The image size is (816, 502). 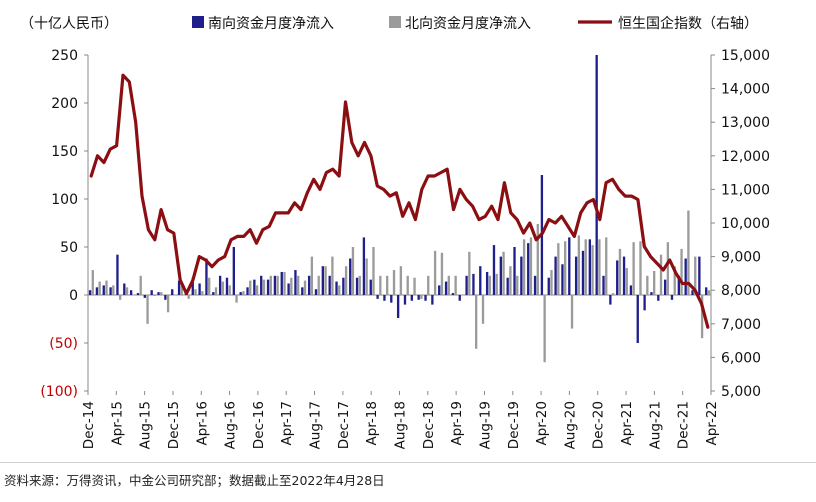 I want to click on x-tick-label: Apr-18, so click(x=372, y=423).